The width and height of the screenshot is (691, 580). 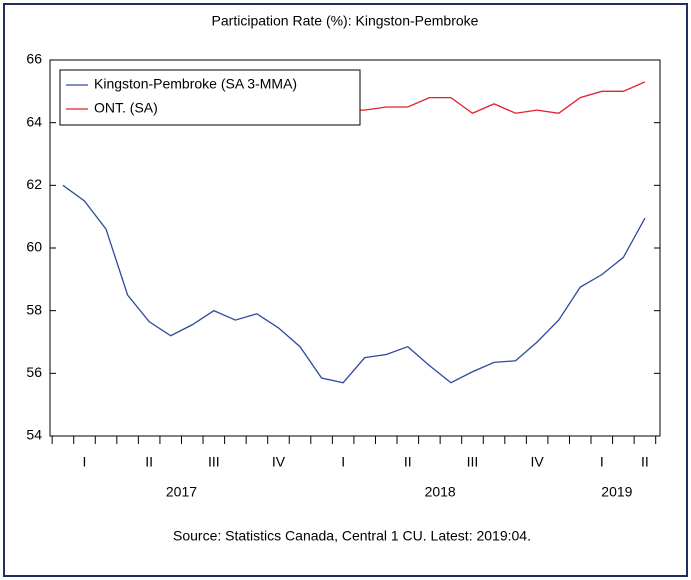 I want to click on year-label: 2019, so click(x=616, y=492).